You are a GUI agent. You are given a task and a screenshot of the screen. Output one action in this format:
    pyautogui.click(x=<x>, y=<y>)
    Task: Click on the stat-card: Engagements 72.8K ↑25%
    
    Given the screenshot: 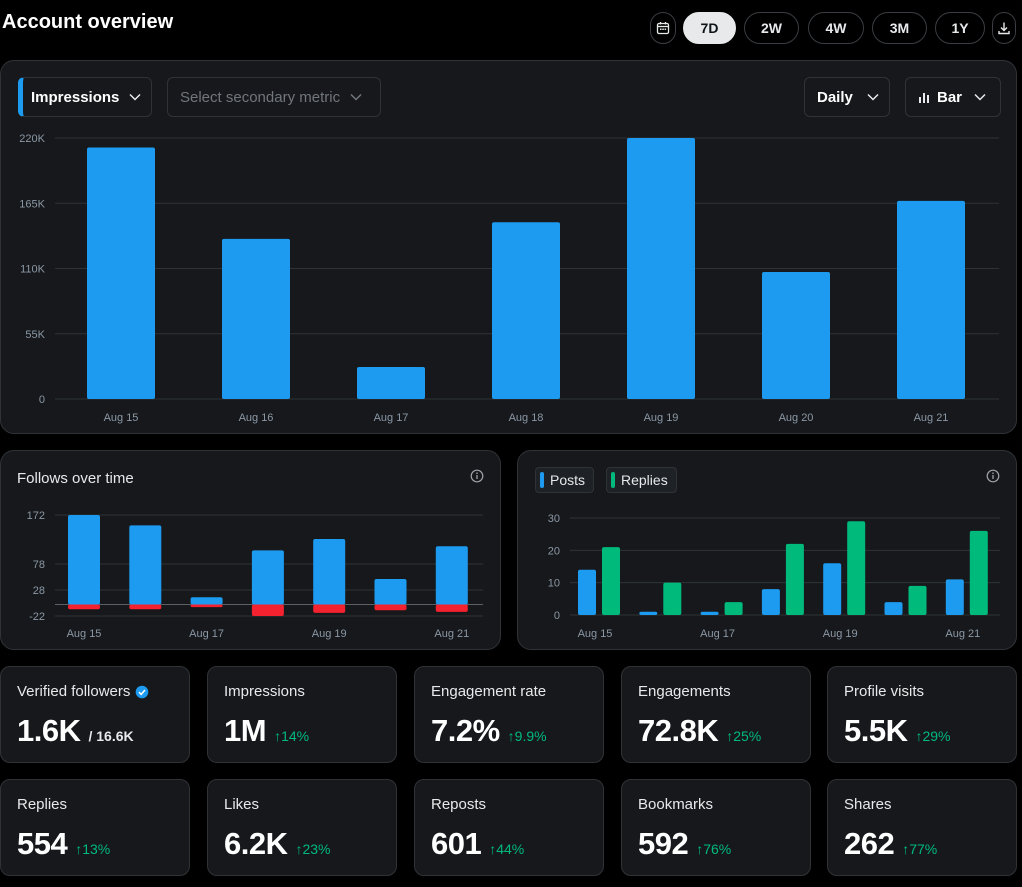 What is the action you would take?
    pyautogui.click(x=716, y=714)
    